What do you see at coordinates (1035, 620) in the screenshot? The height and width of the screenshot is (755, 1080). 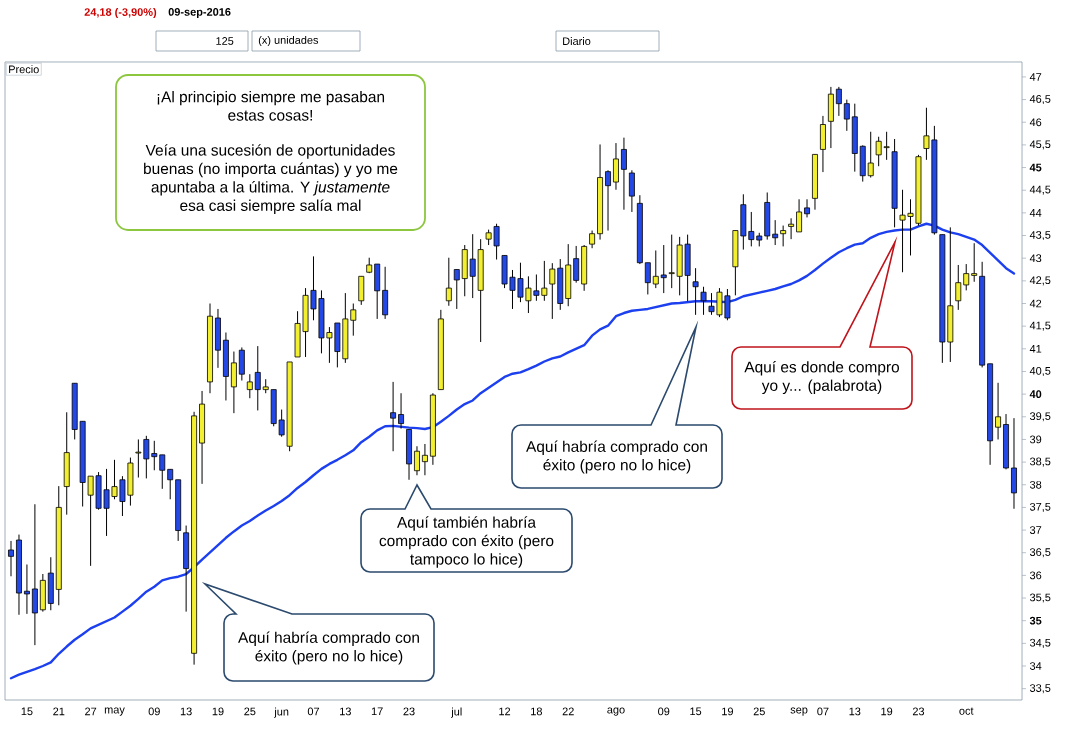 I see `y-tick-label: 35` at bounding box center [1035, 620].